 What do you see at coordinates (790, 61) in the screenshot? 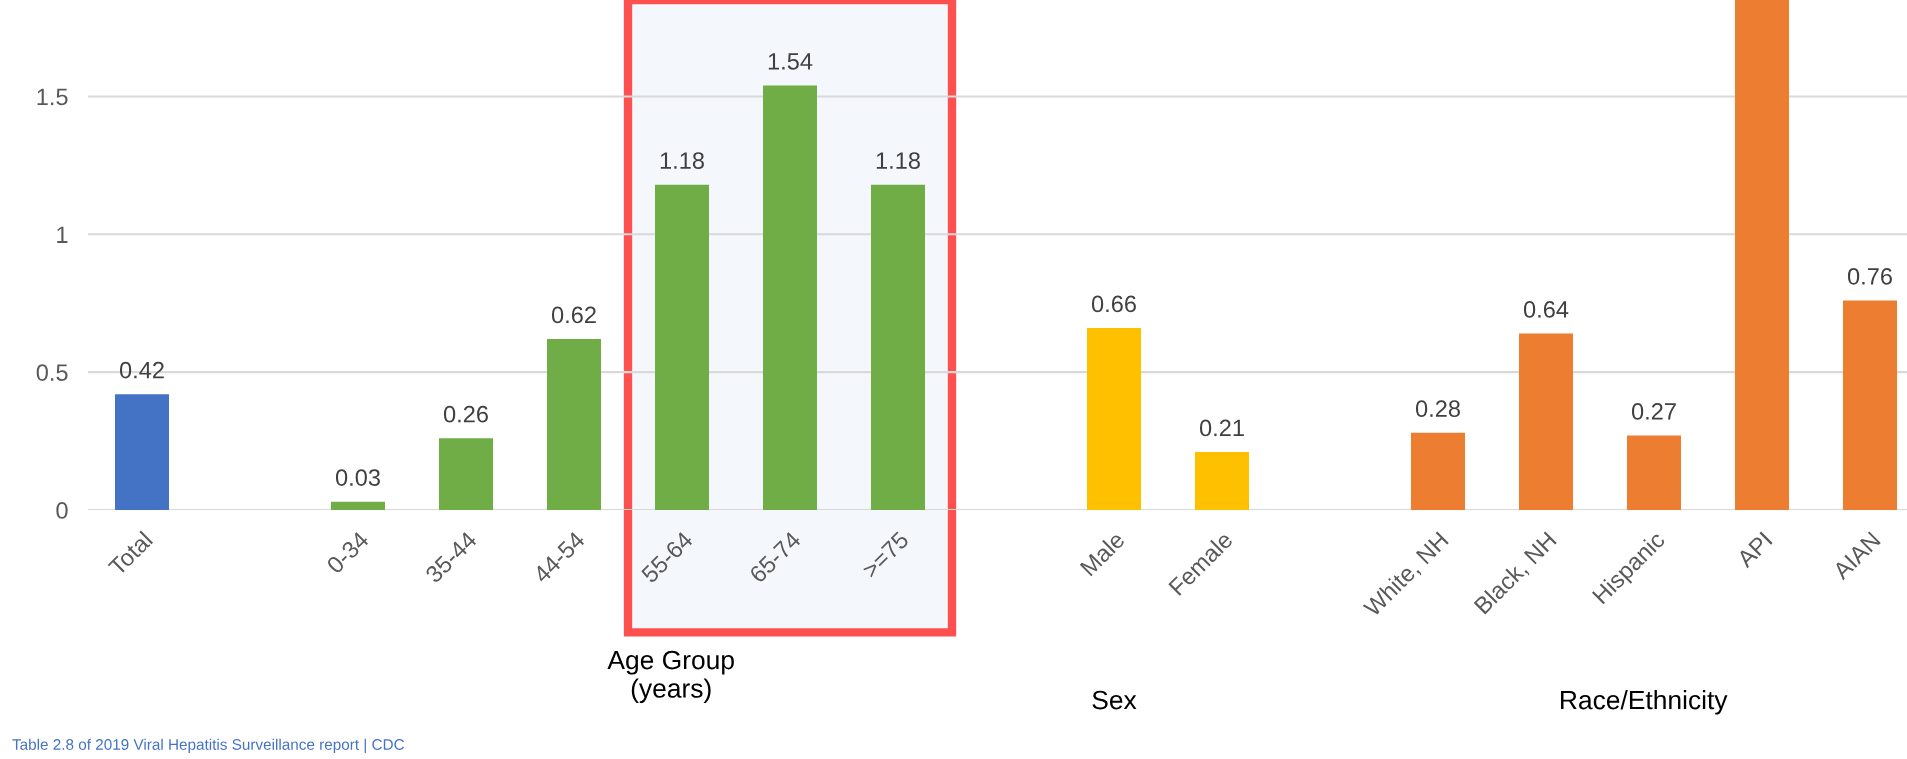
I see `data-label: 1.54` at bounding box center [790, 61].